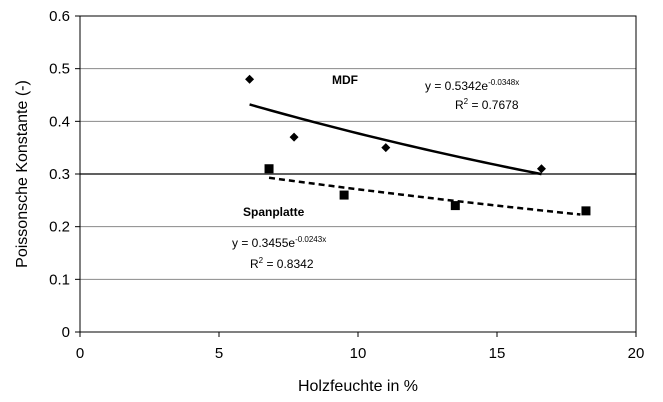  Describe the element at coordinates (497, 353) in the screenshot. I see `x-tick-label: 15` at that location.